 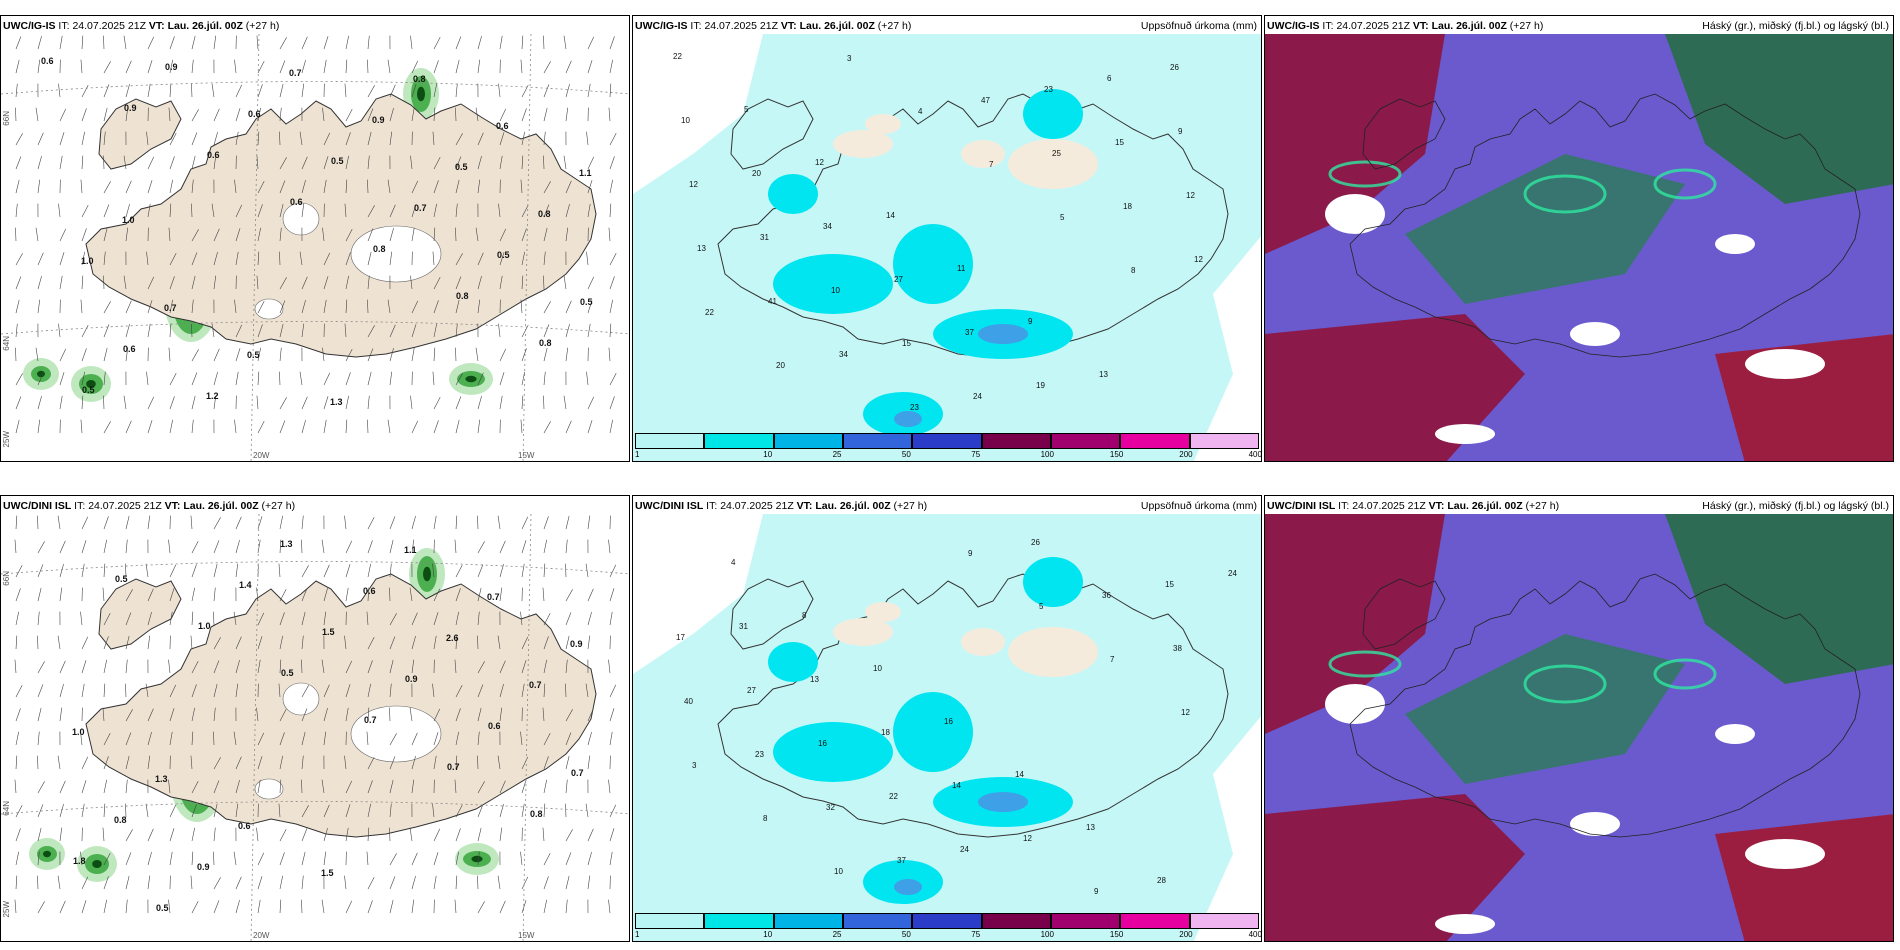 I want to click on glacier-hofsjokull, so click(x=301, y=219).